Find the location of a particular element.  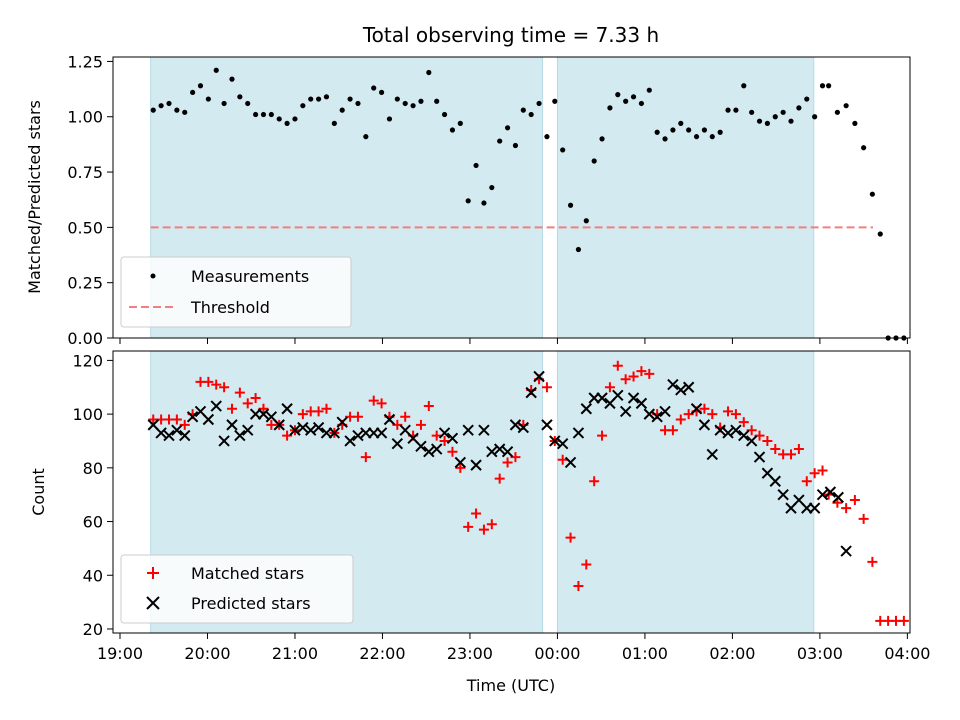

top-x-ticks is located at coordinates (513, 341).